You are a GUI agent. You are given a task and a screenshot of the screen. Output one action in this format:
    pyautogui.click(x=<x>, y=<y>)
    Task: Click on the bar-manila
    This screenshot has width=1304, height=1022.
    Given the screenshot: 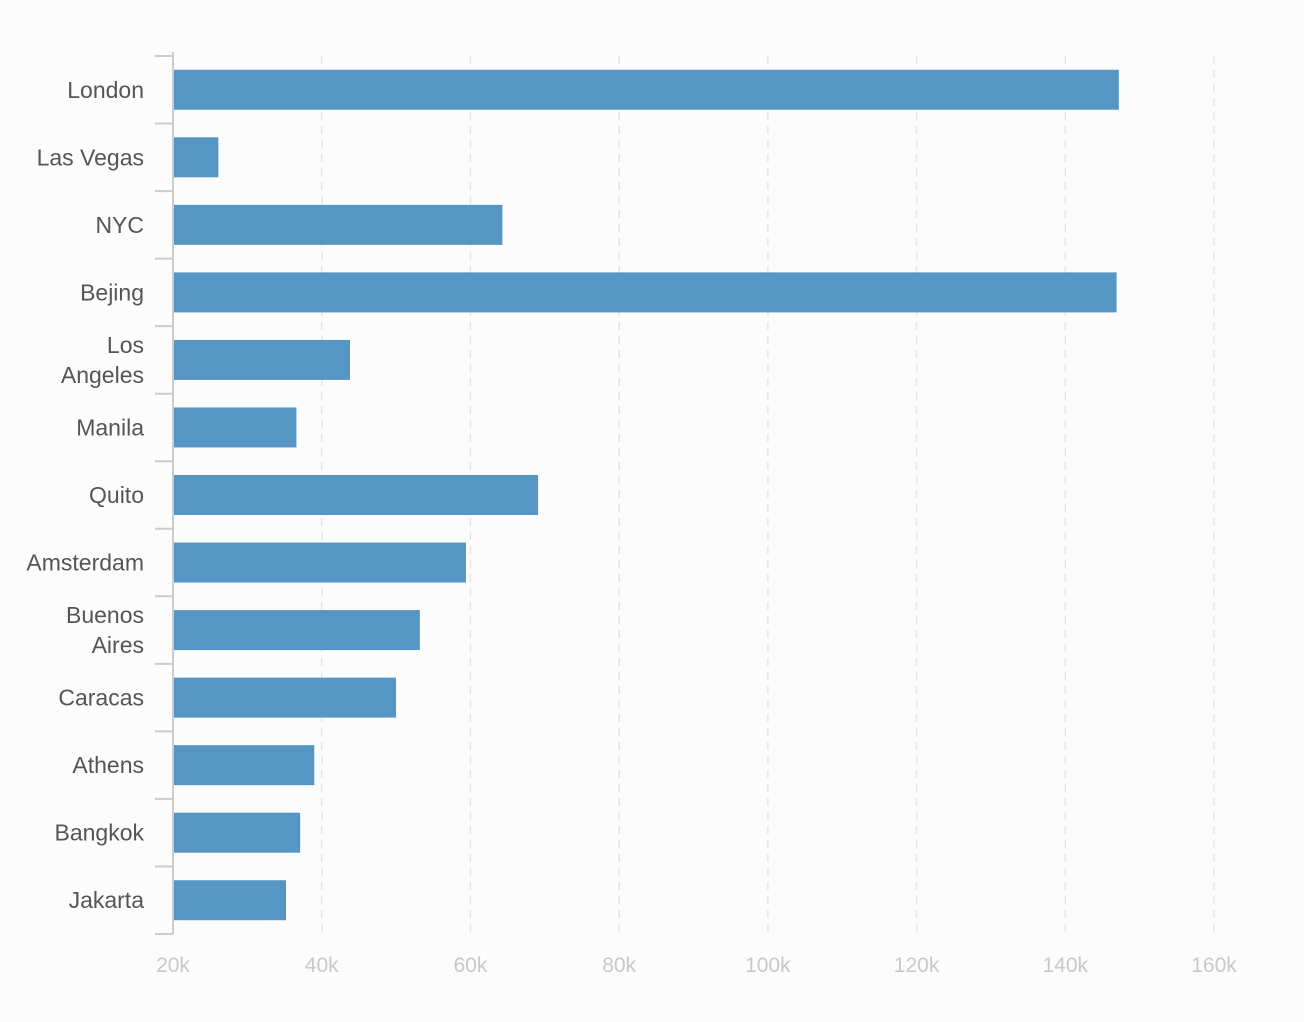 What is the action you would take?
    pyautogui.click(x=235, y=427)
    